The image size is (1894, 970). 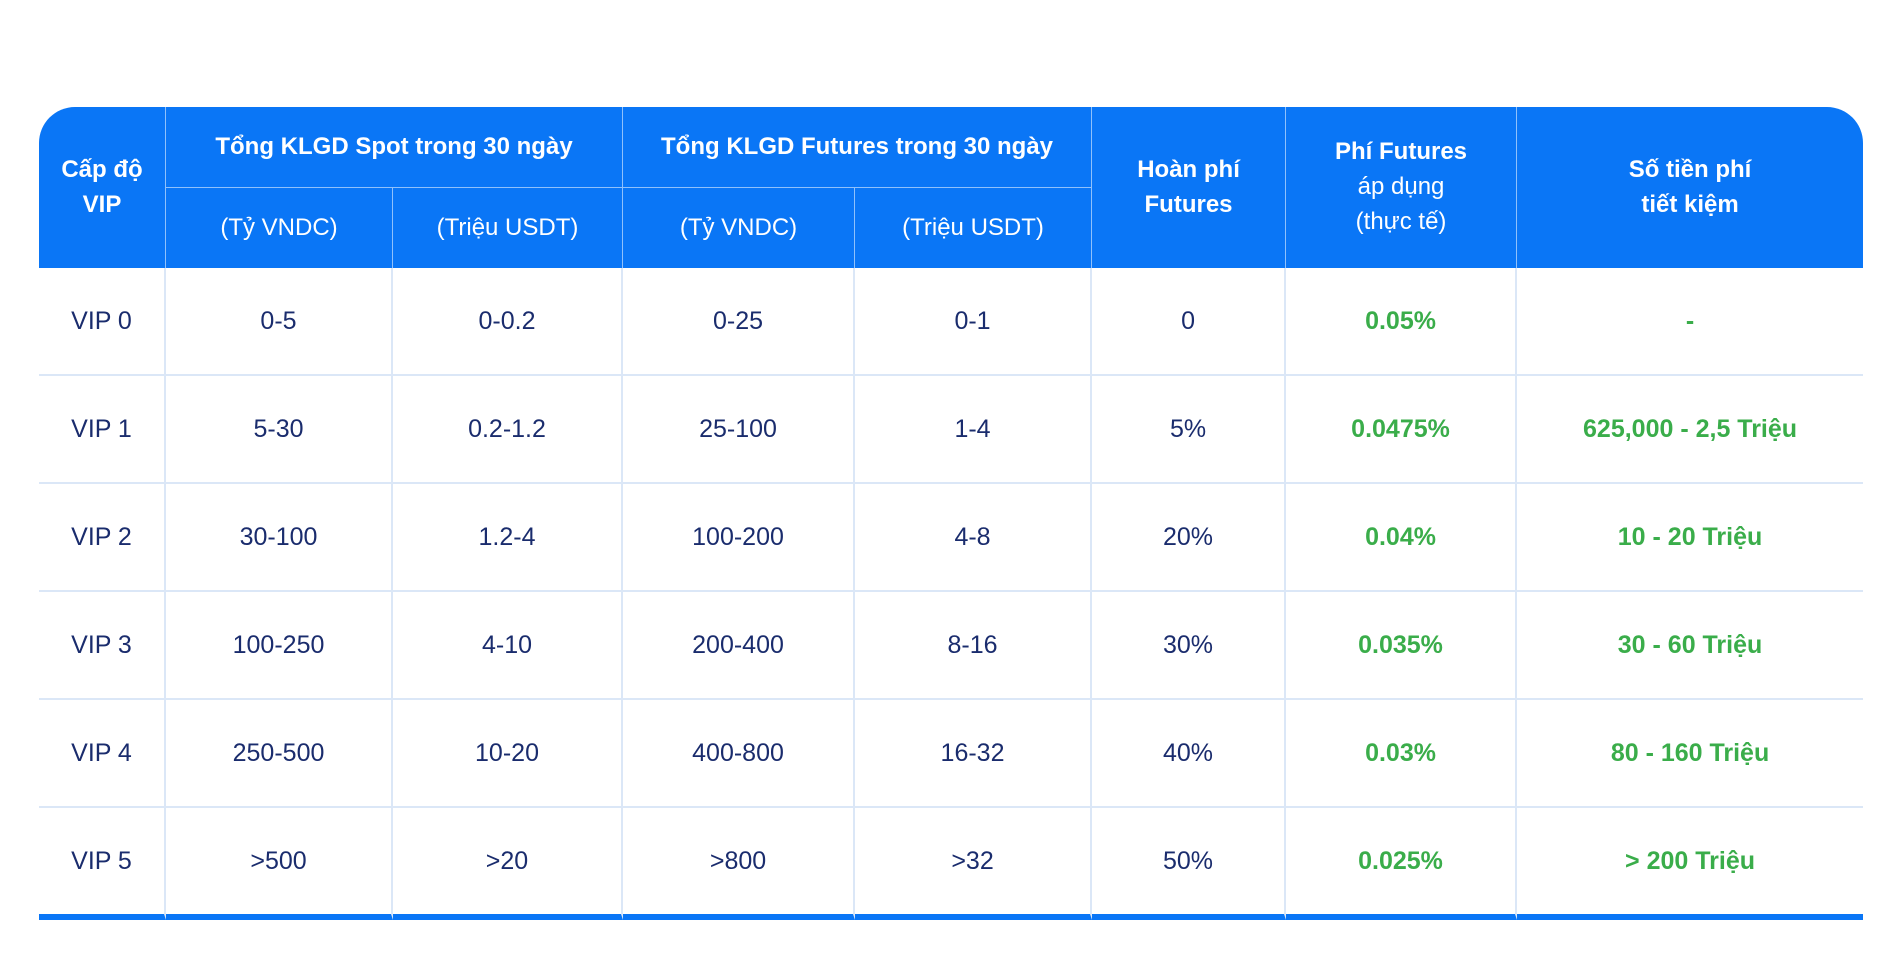 What do you see at coordinates (1402, 646) in the screenshot?
I see `fee-cell: 0.035%` at bounding box center [1402, 646].